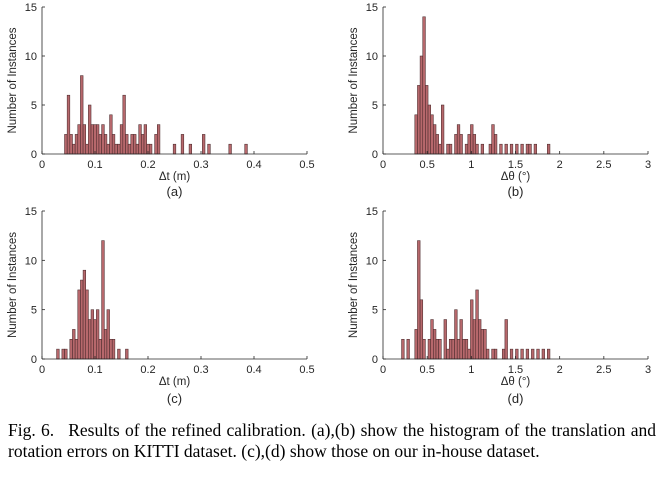  Describe the element at coordinates (354, 285) in the screenshot. I see `y-axis-label-d: Number of Instances` at that location.